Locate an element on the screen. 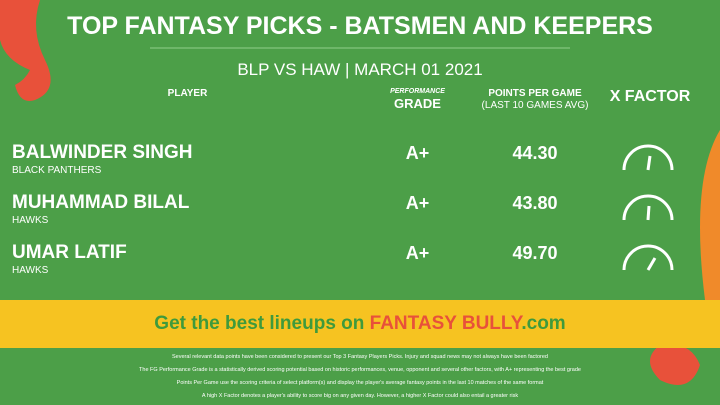 This screenshot has width=720, height=405. banner-suffix: .com is located at coordinates (543, 323).